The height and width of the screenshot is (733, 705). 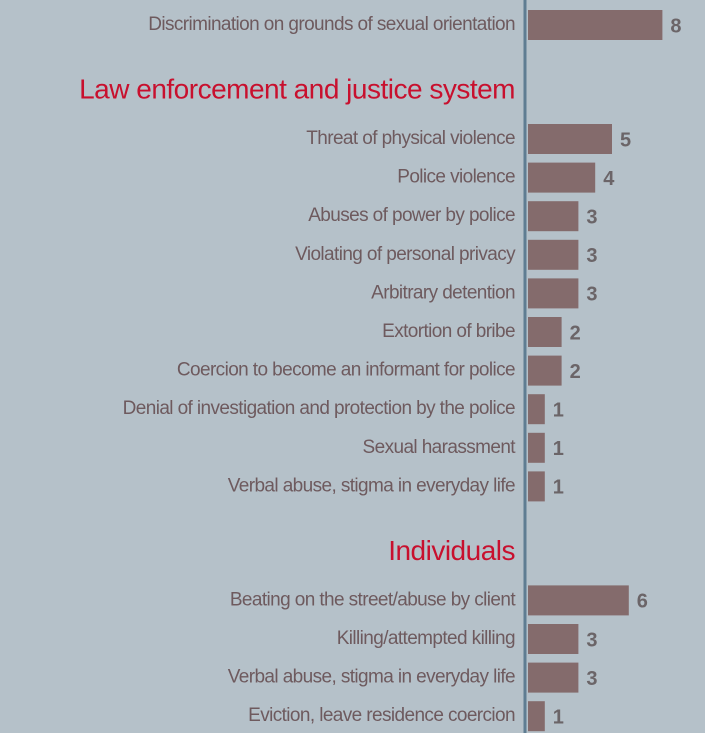 I want to click on value-label: 4, so click(x=609, y=179).